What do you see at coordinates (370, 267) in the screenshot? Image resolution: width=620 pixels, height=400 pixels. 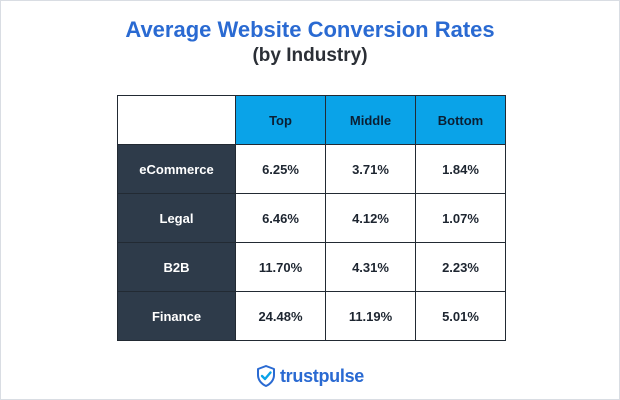 I see `table-cell: 4.31%` at bounding box center [370, 267].